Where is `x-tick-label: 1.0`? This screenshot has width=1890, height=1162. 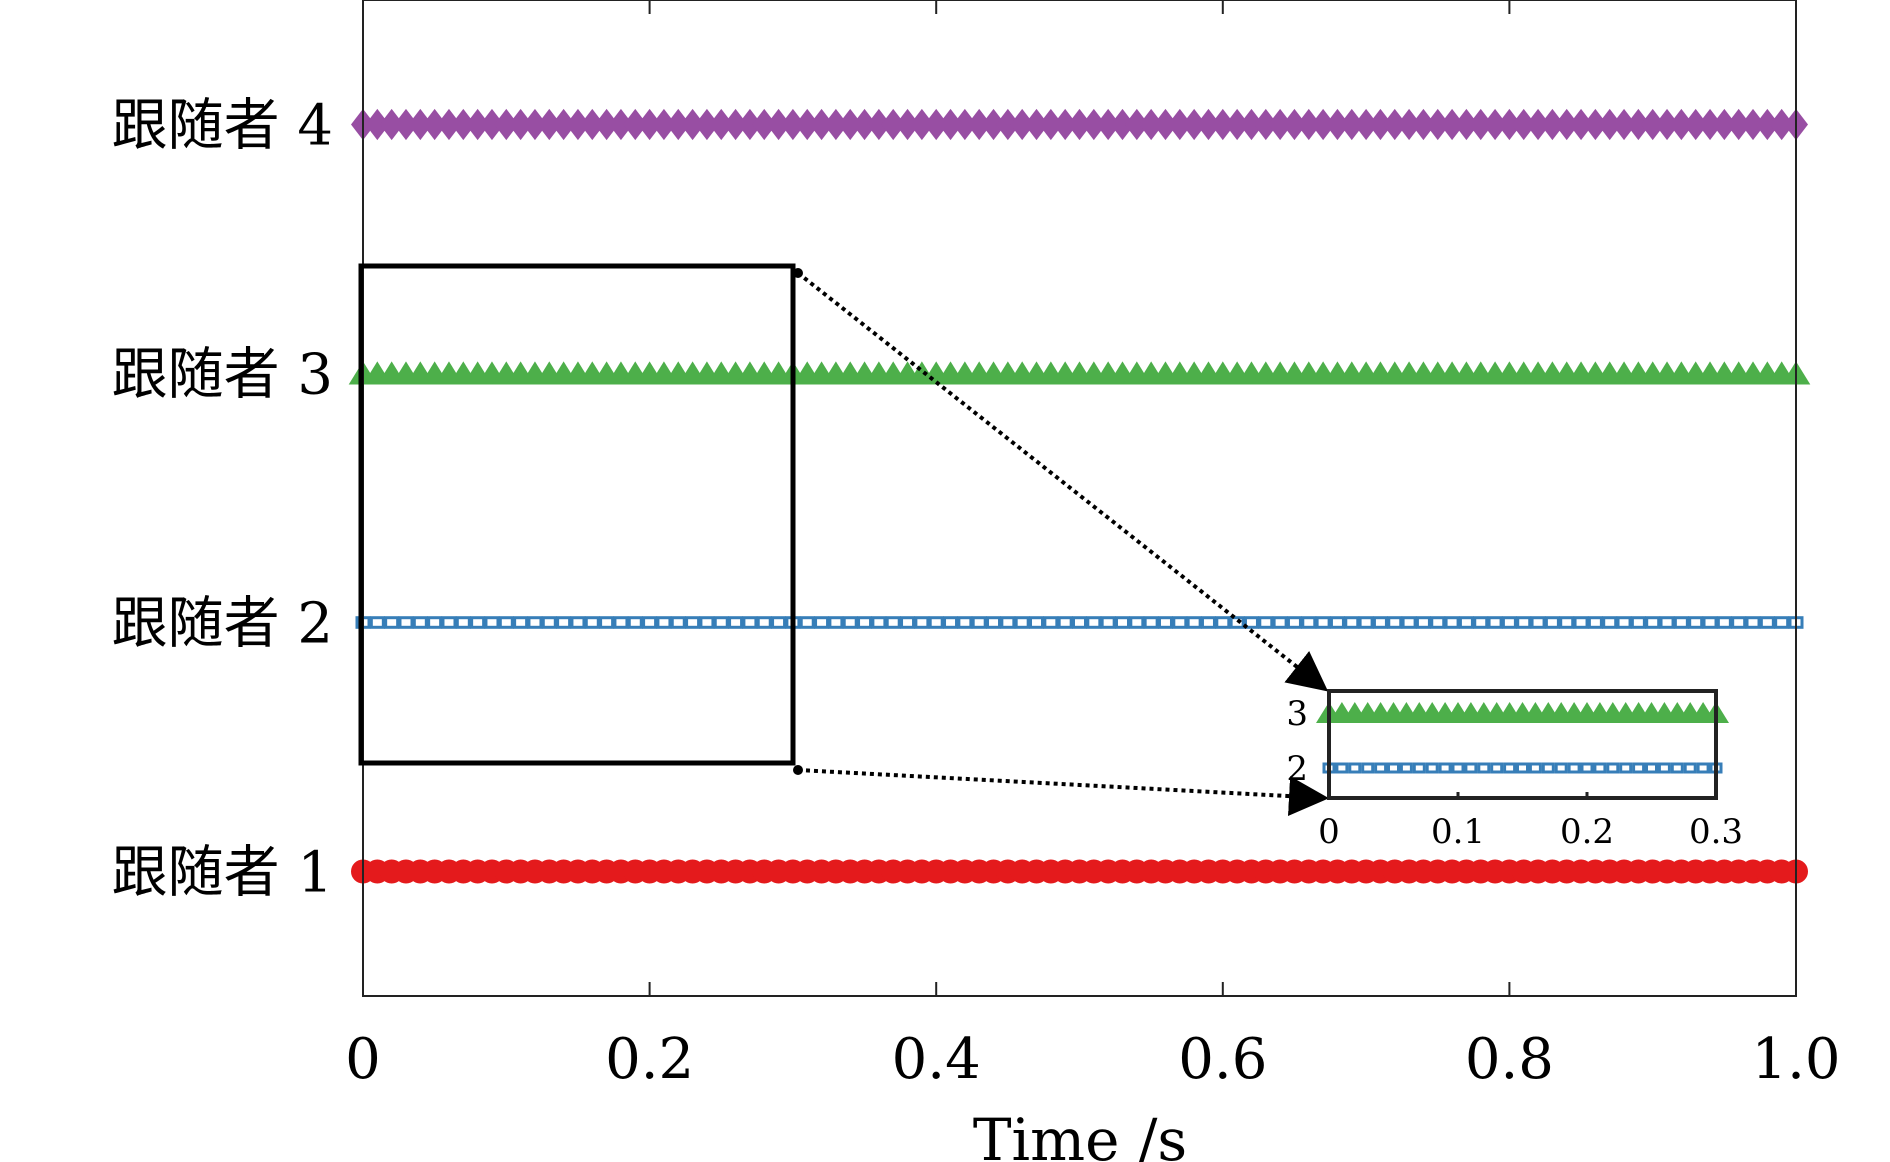 x-tick-label: 1.0 is located at coordinates (1795, 1059).